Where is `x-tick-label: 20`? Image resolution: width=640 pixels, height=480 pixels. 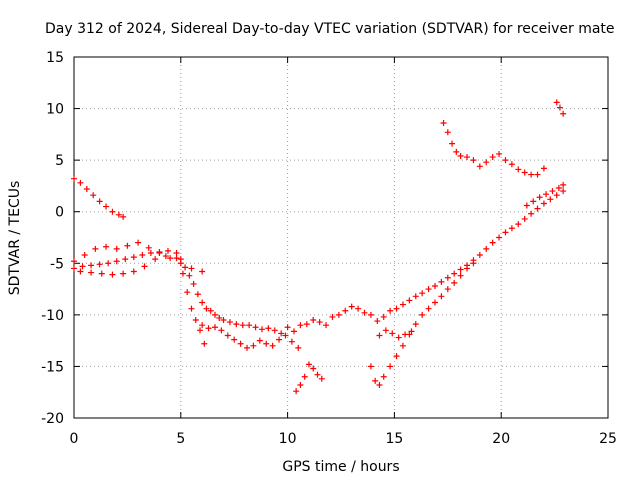
x-tick-label: 20 is located at coordinates (501, 439).